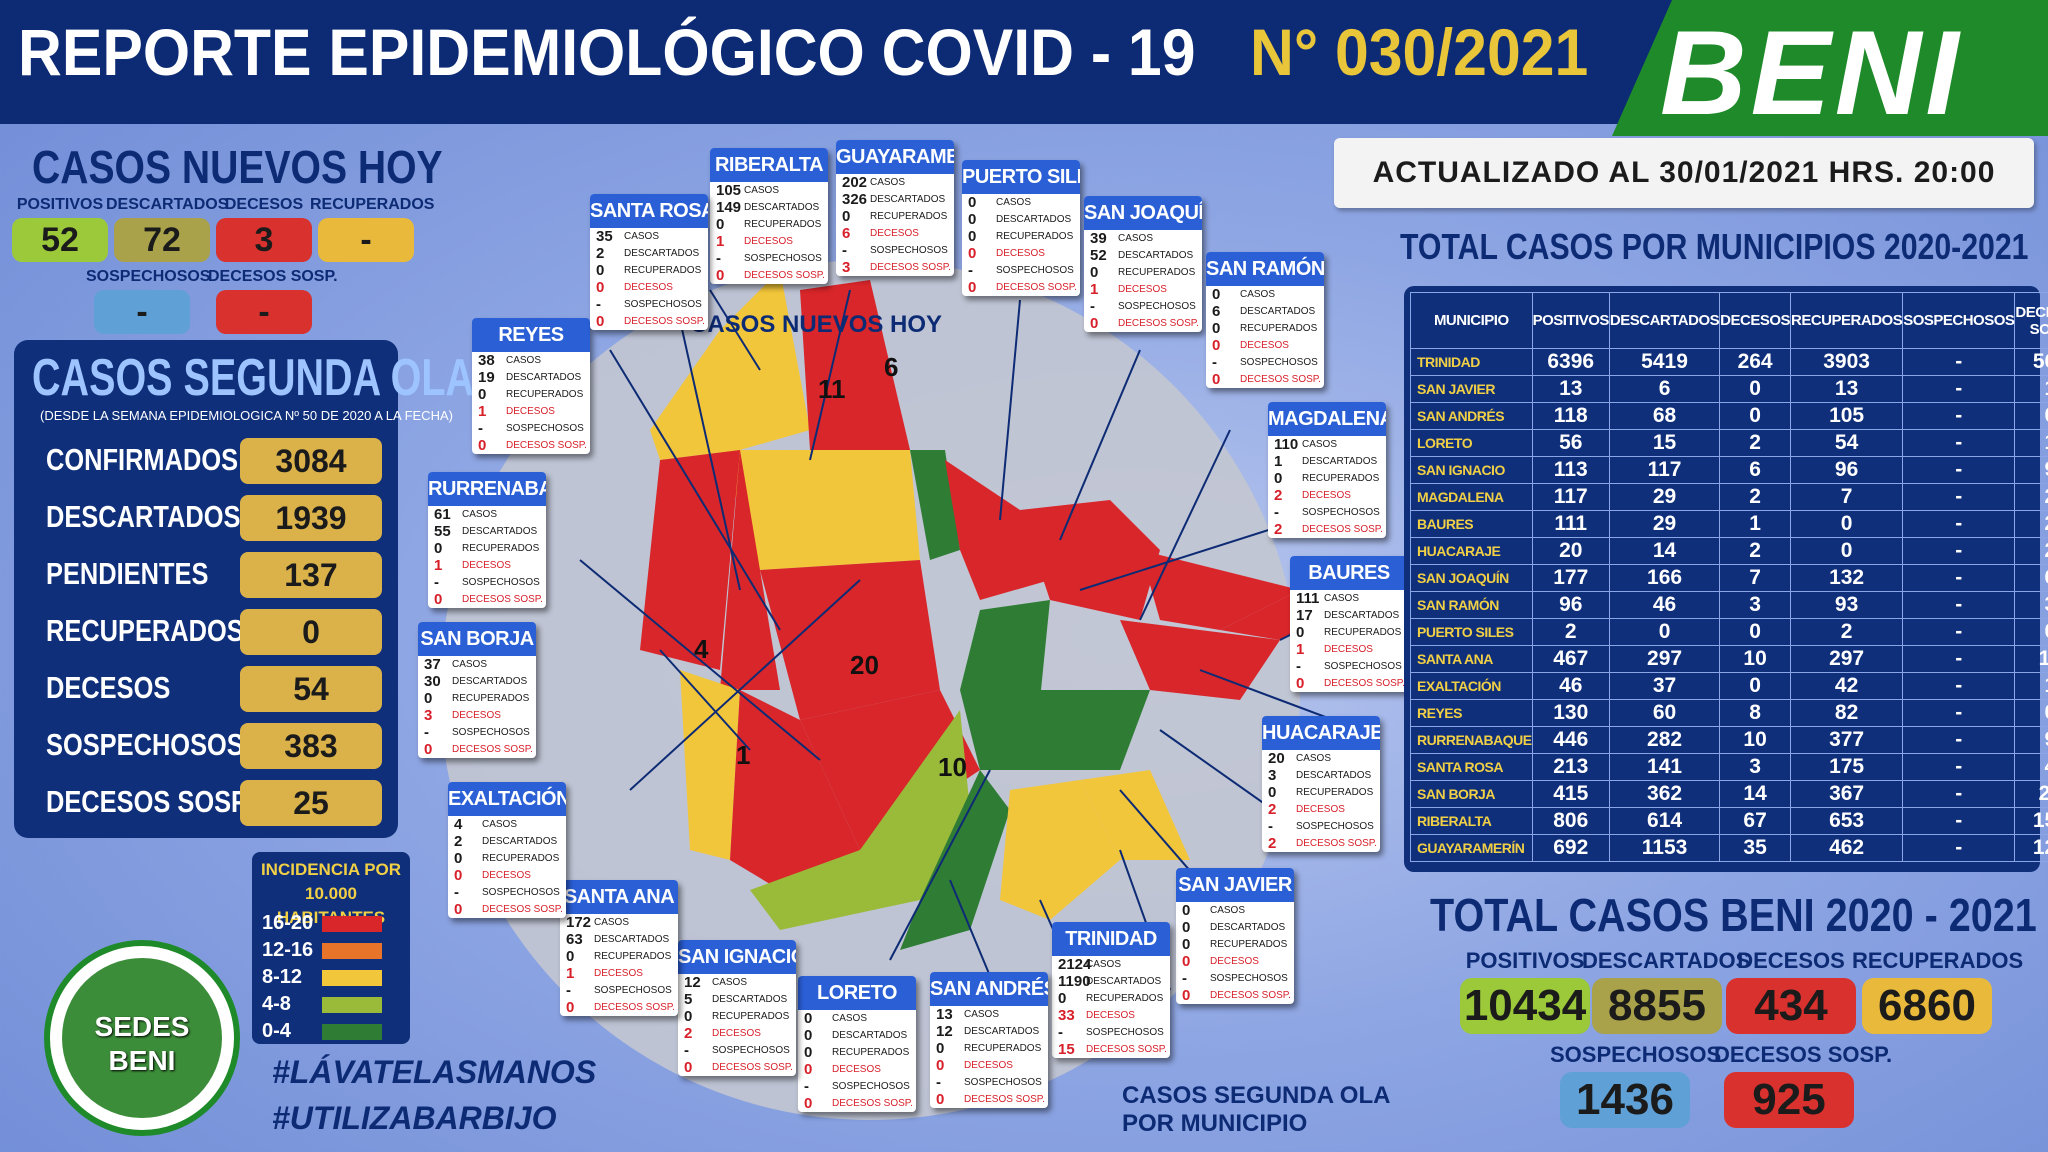 The image size is (2048, 1152). What do you see at coordinates (1570, 443) in the screenshot?
I see `table-value-cell: 56` at bounding box center [1570, 443].